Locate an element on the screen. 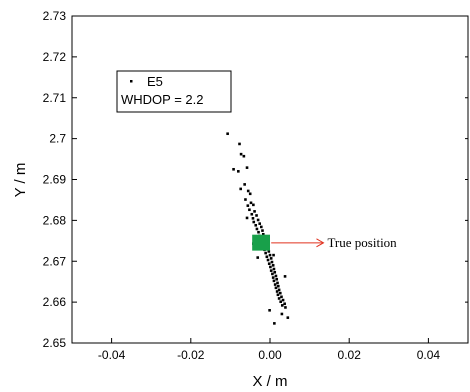  x-tick-label: -0.02 is located at coordinates (191, 355).